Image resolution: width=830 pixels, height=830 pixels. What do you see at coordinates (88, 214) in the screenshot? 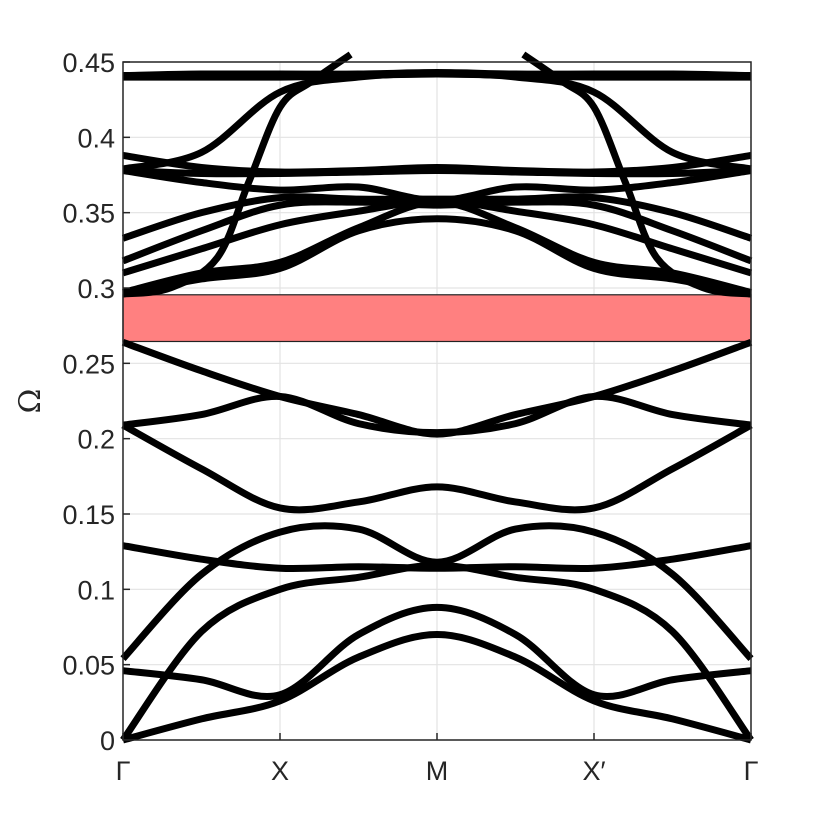
I see `y-tick-label: 0.35` at bounding box center [88, 214].